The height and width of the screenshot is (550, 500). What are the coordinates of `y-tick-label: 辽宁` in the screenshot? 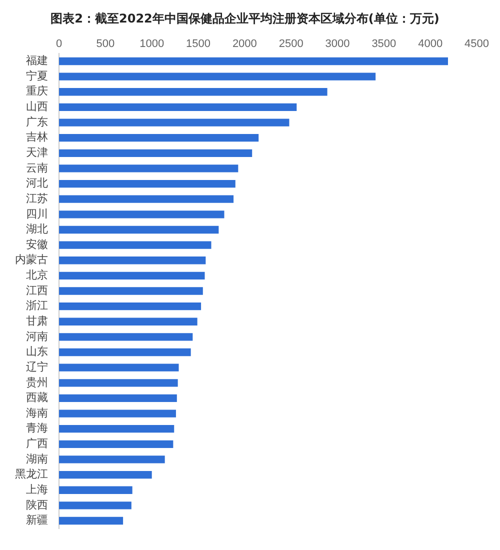 It's located at (37, 367).